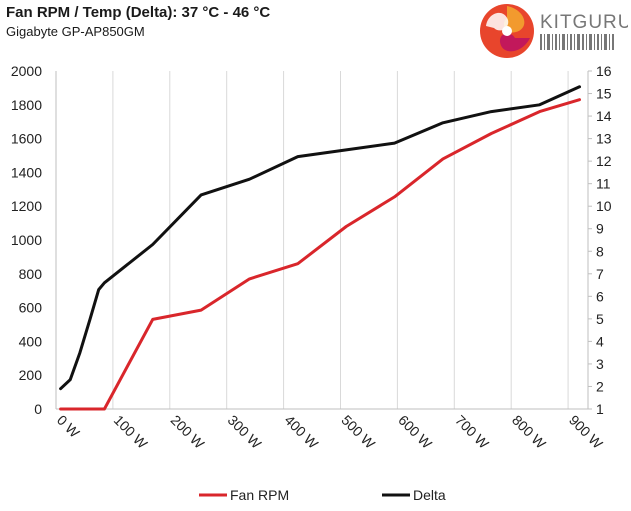  Describe the element at coordinates (600, 251) in the screenshot. I see `right-tick-label: 8` at that location.